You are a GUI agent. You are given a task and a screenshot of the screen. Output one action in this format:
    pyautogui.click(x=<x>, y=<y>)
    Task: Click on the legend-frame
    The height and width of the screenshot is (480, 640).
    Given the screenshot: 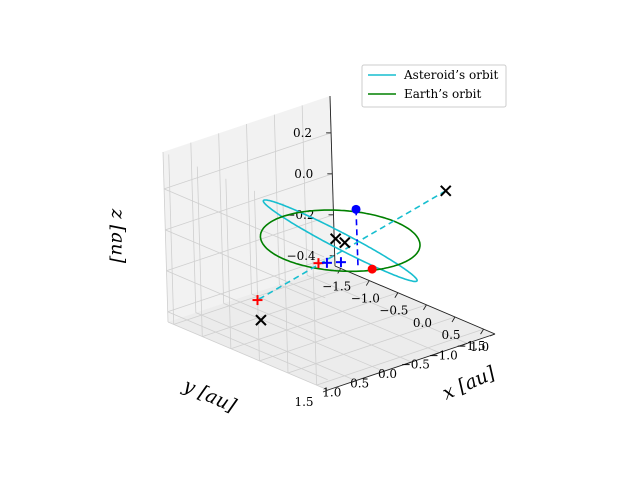 What is the action you would take?
    pyautogui.click(x=434, y=86)
    